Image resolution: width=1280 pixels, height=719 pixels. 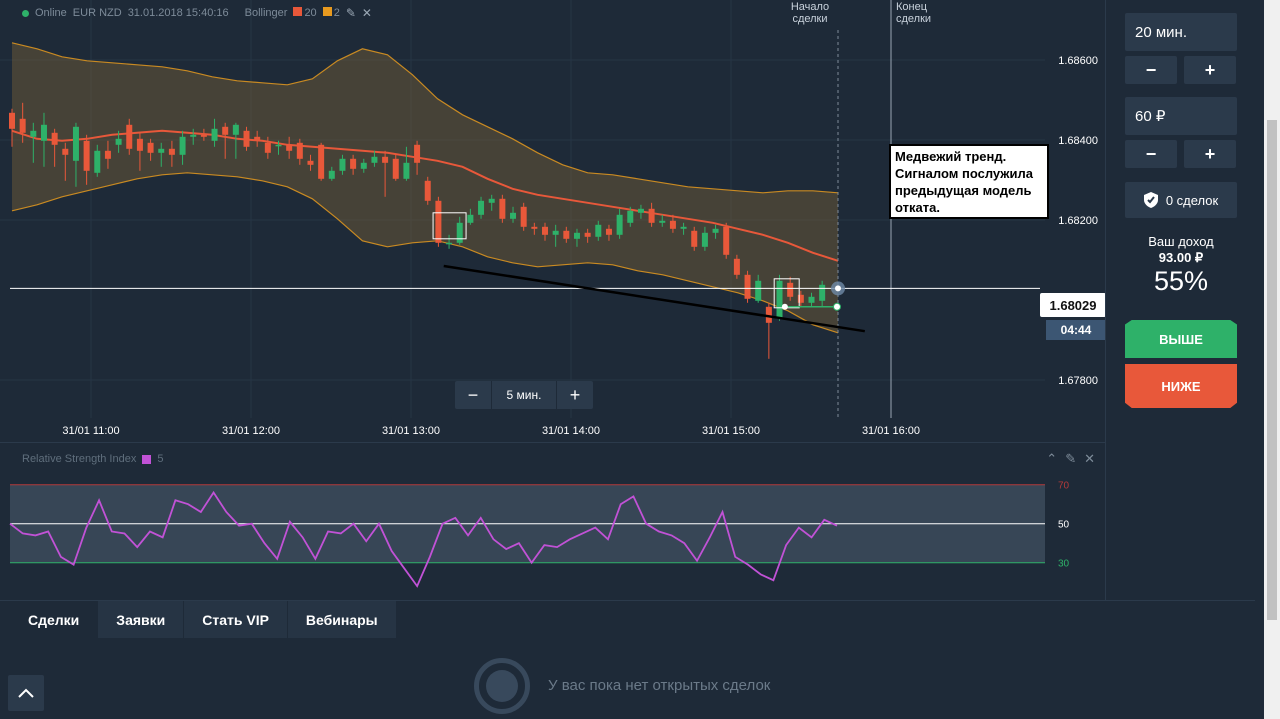 What do you see at coordinates (654, 298) in the screenshot?
I see `trend-line` at bounding box center [654, 298].